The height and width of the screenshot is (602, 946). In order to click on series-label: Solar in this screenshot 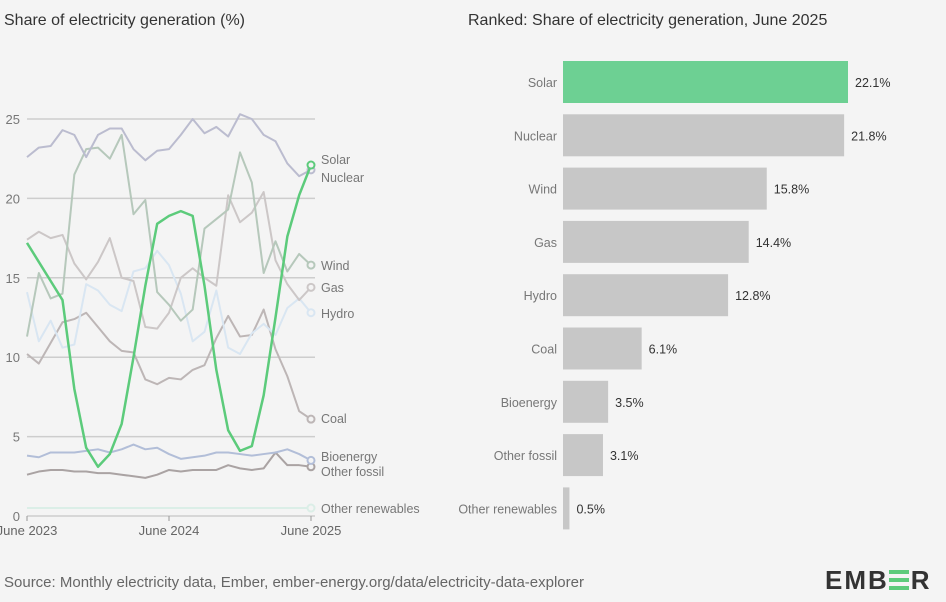, I will do `click(335, 160)`.